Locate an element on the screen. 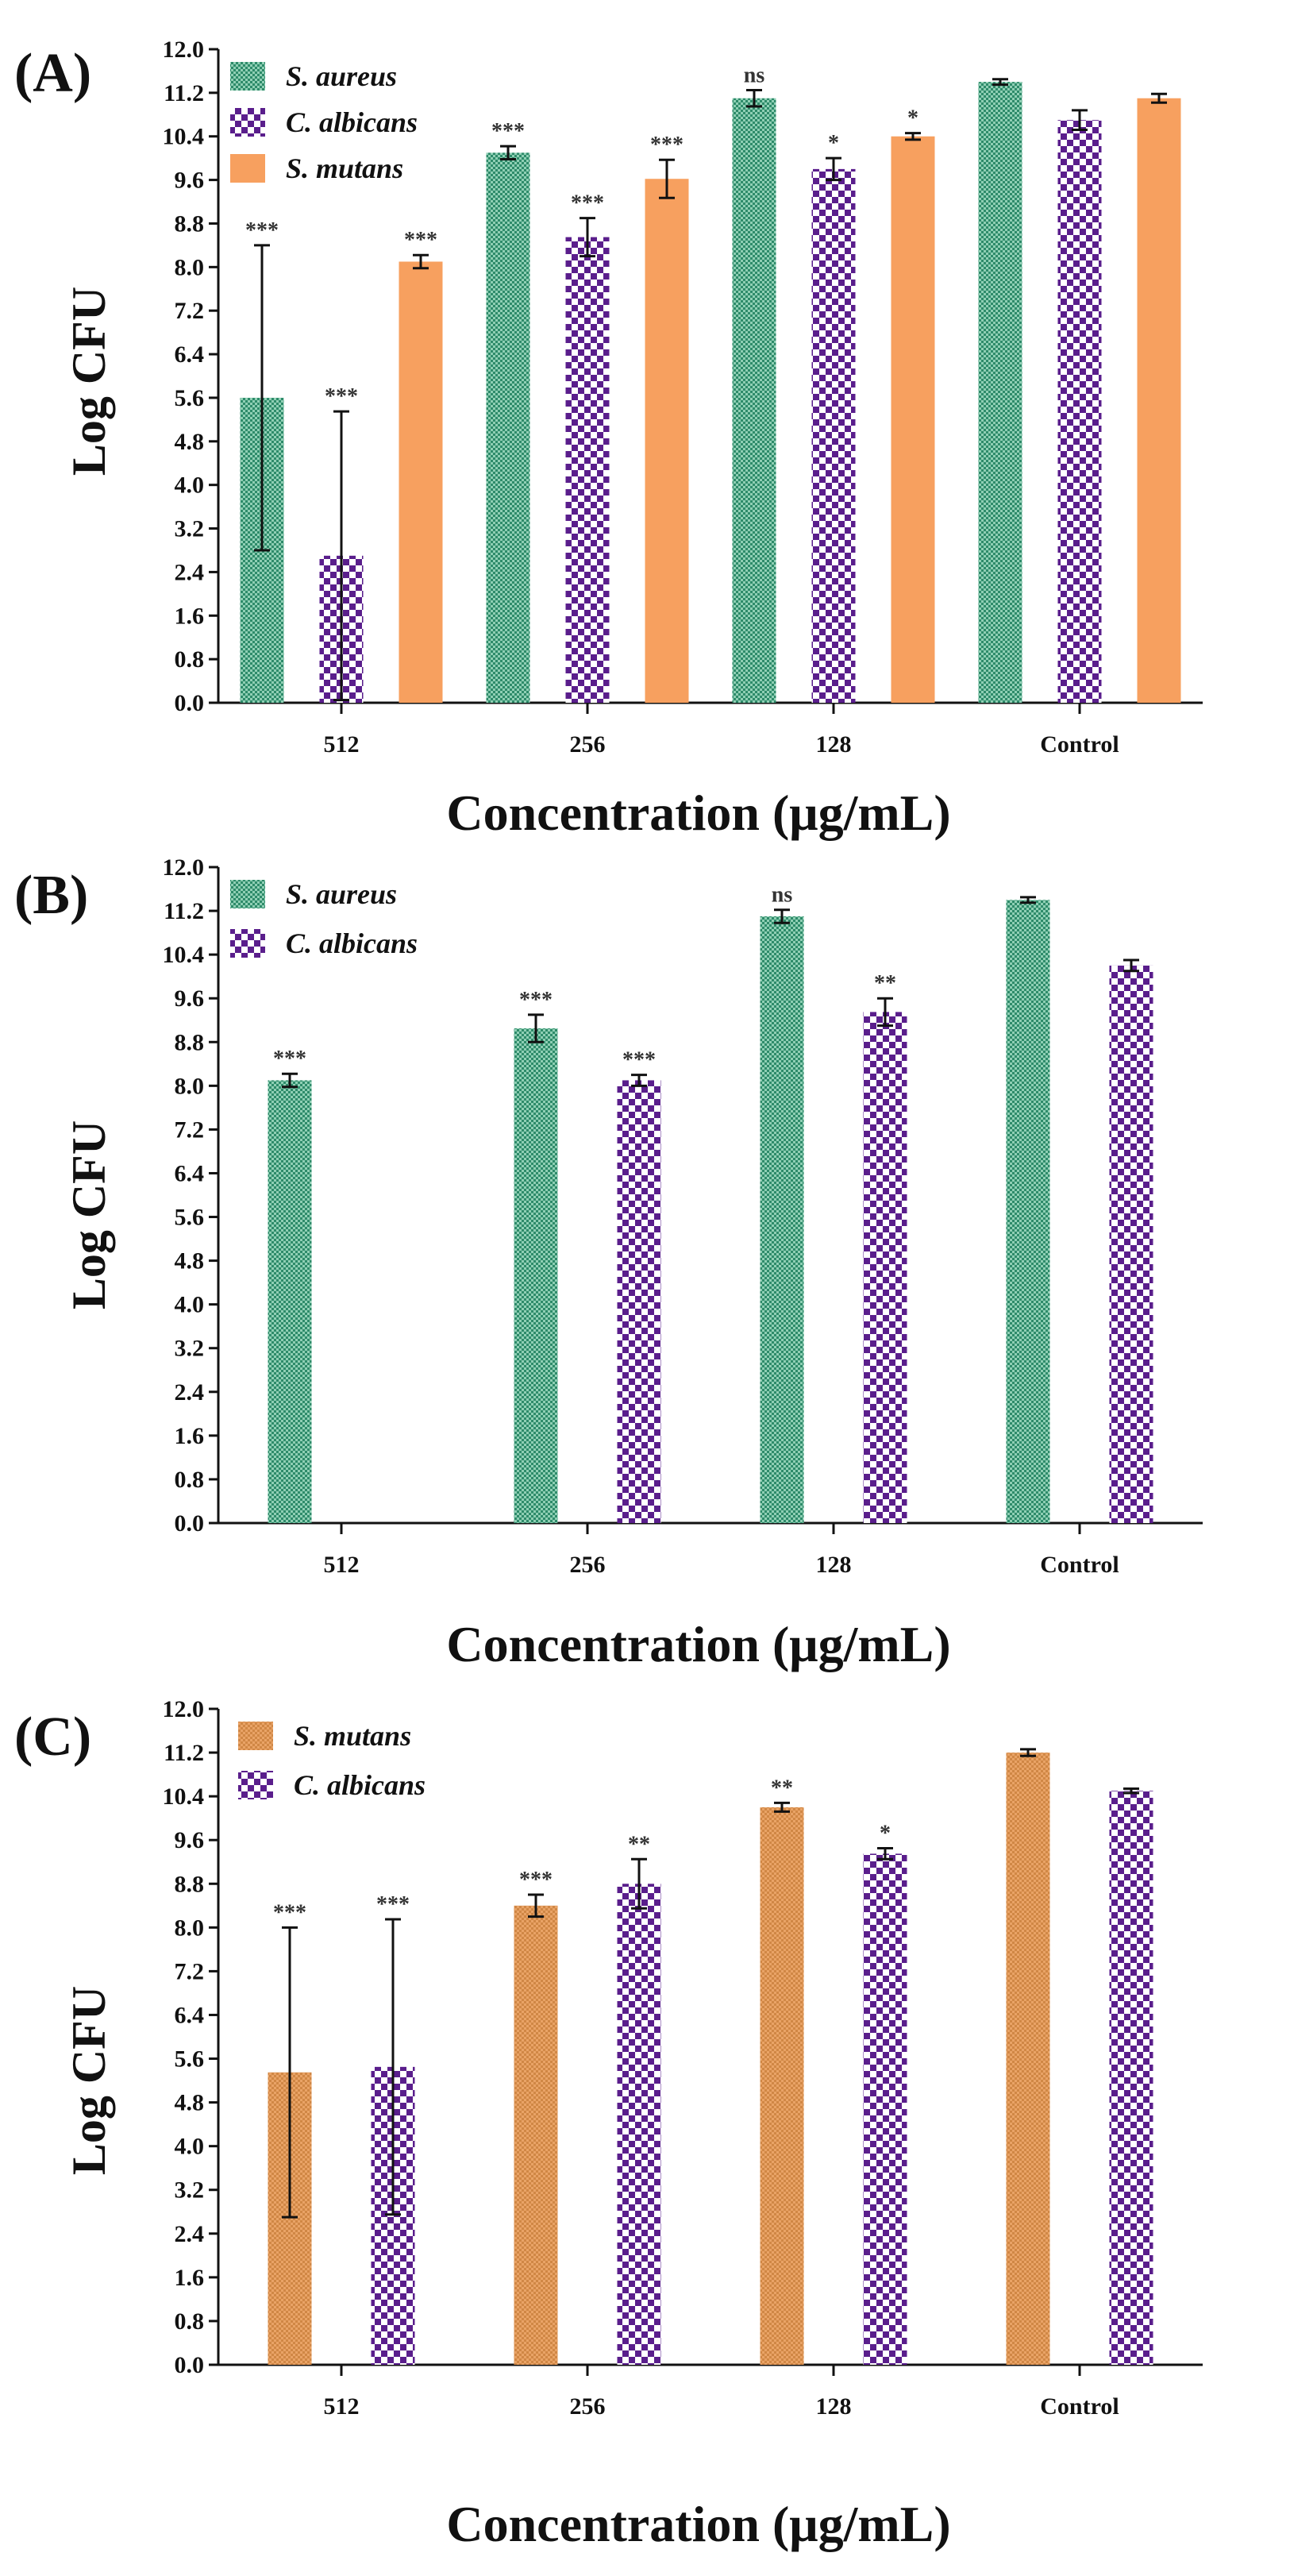 The height and width of the screenshot is (2576, 1290). panel-label: (B) is located at coordinates (51, 895).